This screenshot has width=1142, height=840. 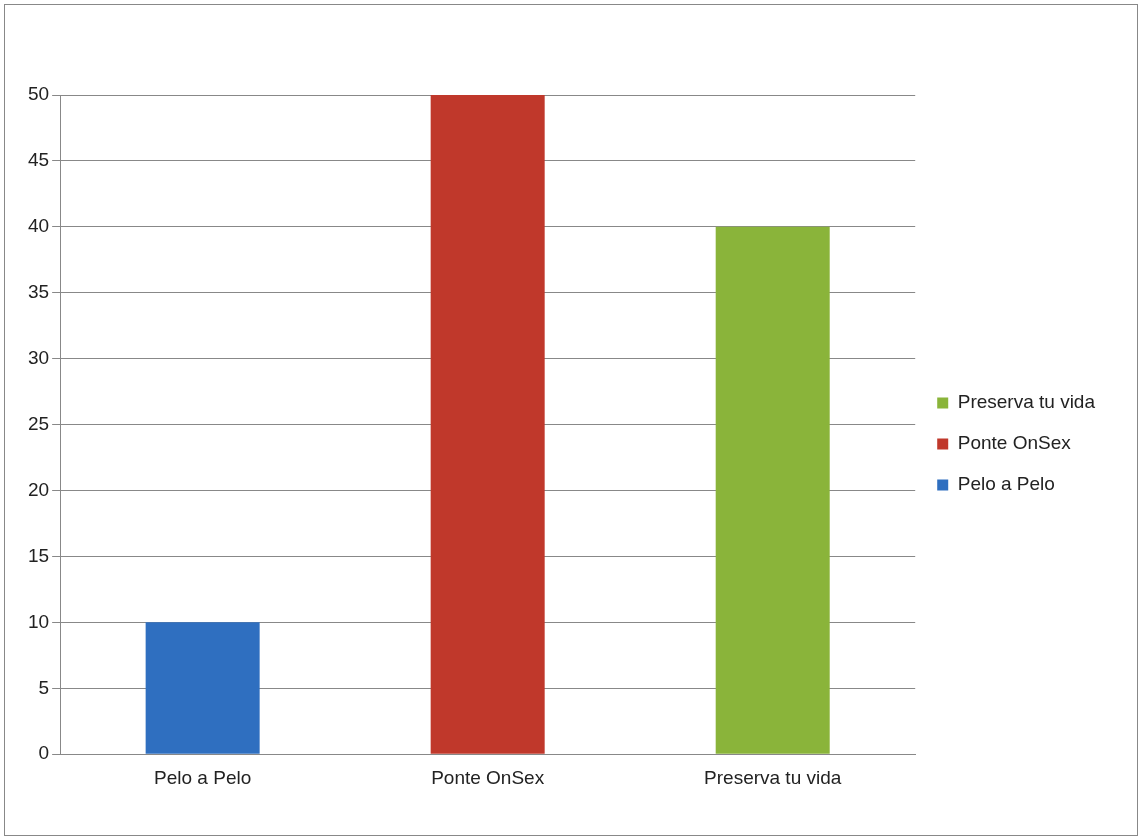 I want to click on y-tick-label: 15, so click(x=38, y=555).